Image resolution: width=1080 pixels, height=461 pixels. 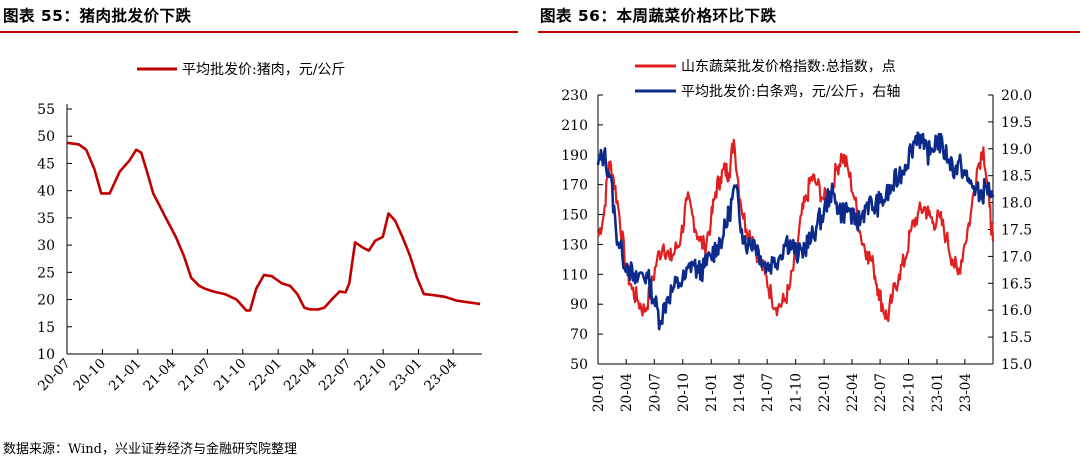 I want to click on source-note: 数据来源：Wind，兴业证券经济与金融研究院整理, so click(x=150, y=449).